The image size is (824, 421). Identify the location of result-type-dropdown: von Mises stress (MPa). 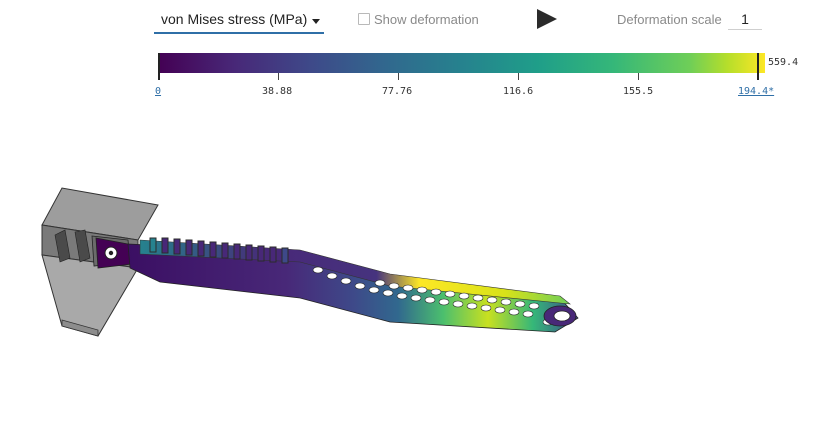
(239, 20).